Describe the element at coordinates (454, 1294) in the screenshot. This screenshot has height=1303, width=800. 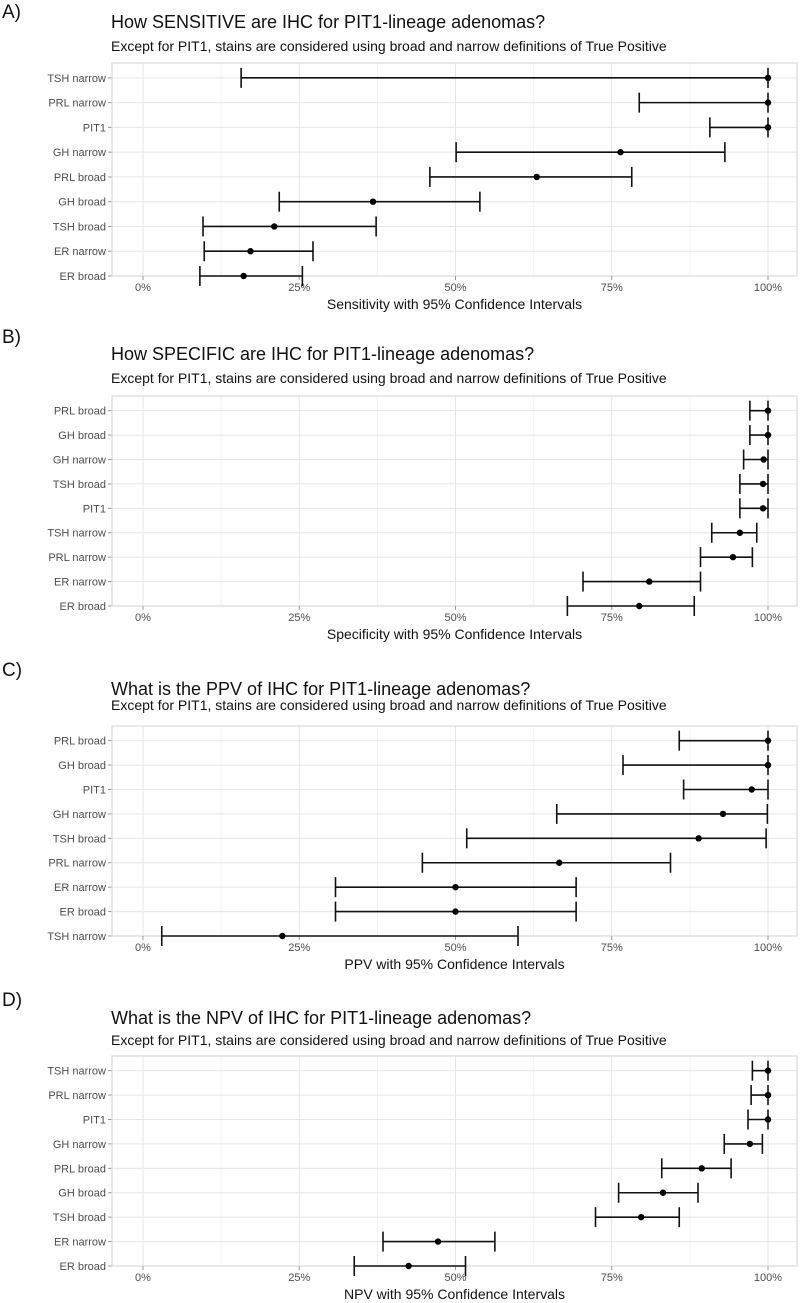
I see `x-axis-label: NPV with 95% Confidence Intervals` at that location.